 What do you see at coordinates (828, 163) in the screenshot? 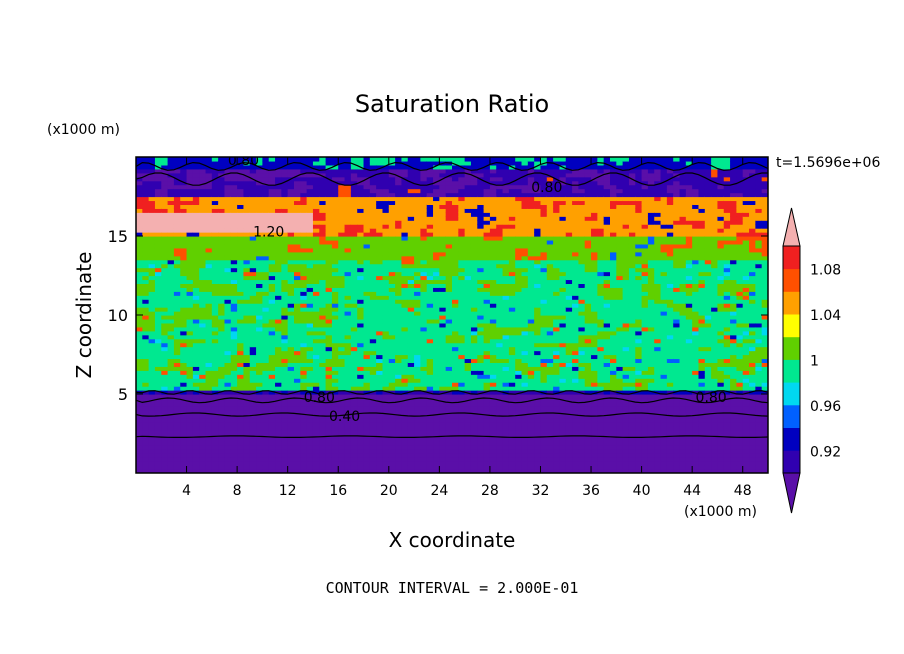
I see `time-label: t=1.5696e+06` at bounding box center [828, 163].